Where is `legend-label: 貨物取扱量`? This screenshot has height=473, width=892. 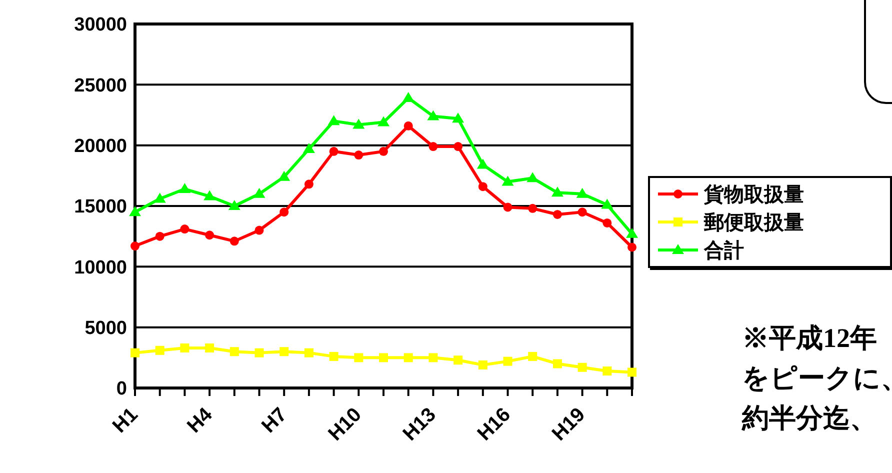
legend-label: 貨物取扱量 is located at coordinates (754, 194).